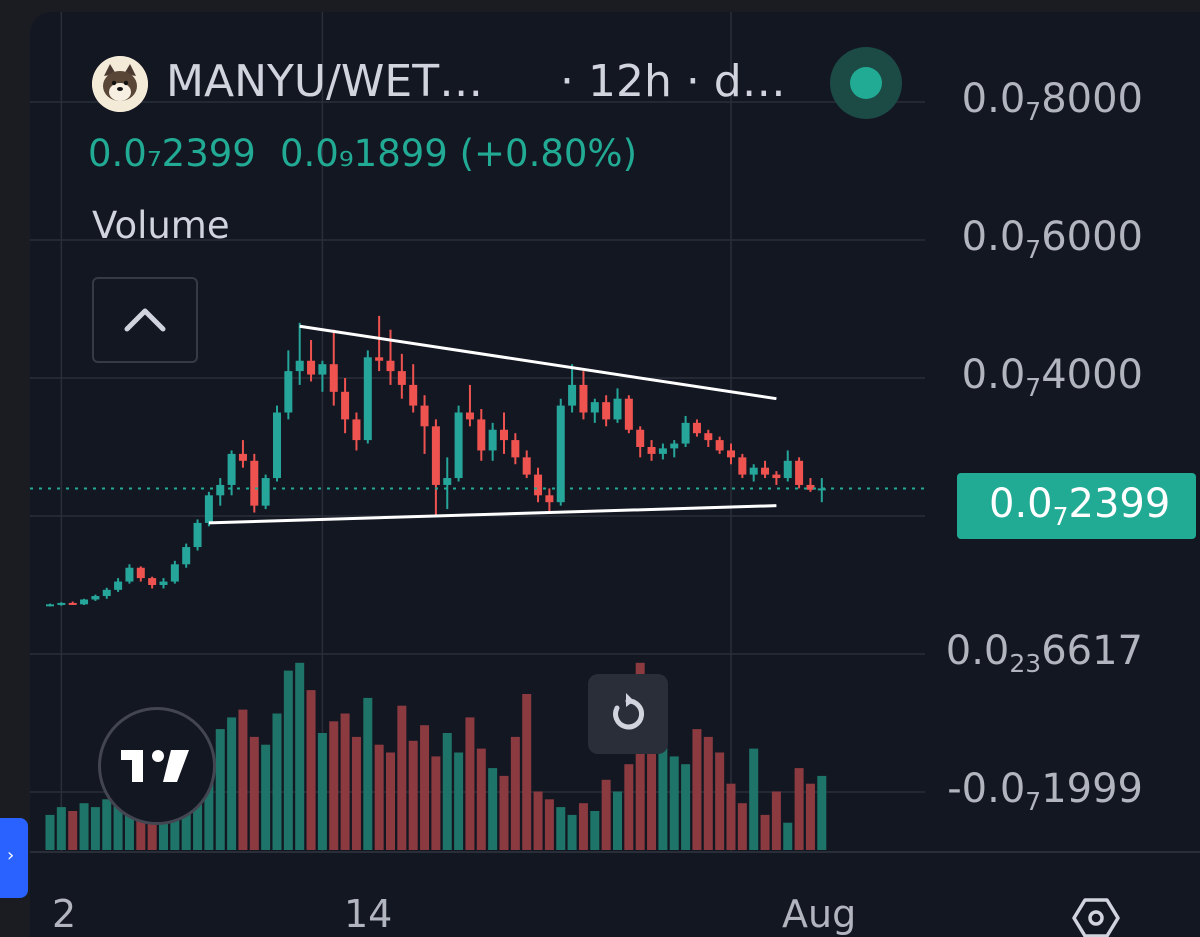 This screenshot has width=1200, height=937. What do you see at coordinates (368, 914) in the screenshot?
I see `x-tick-label: 14` at bounding box center [368, 914].